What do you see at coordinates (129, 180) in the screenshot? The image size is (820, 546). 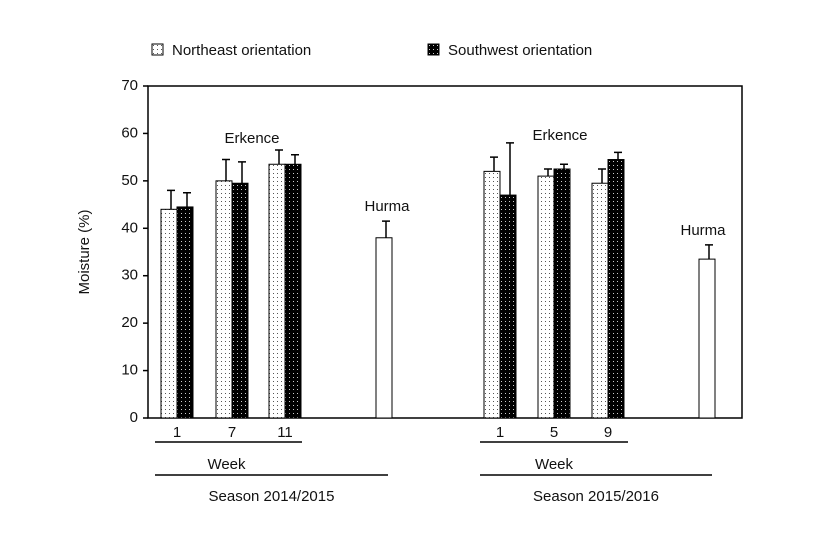 I see `y-tick-label: 50` at bounding box center [129, 180].